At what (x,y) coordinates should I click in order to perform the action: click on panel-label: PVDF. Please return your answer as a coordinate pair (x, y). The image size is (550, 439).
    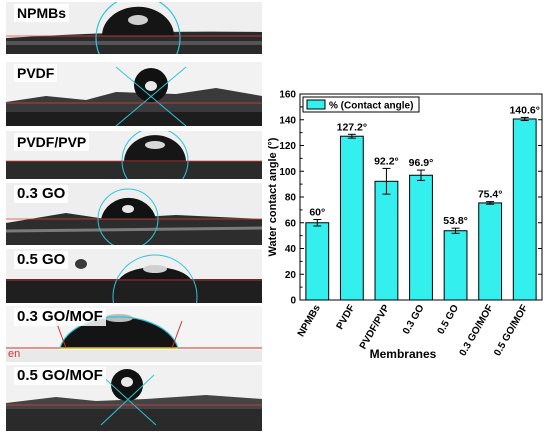
    Looking at the image, I should click on (36, 73).